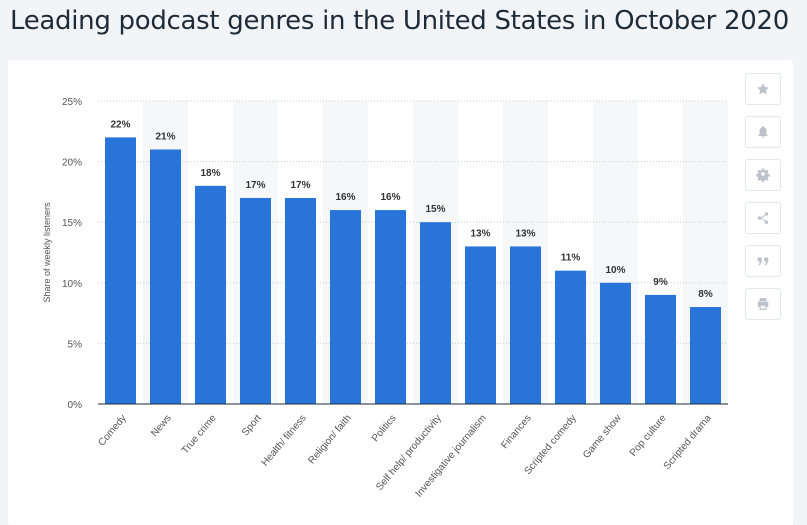 The width and height of the screenshot is (807, 525). Describe the element at coordinates (705, 294) in the screenshot. I see `data-label: 8%` at that location.